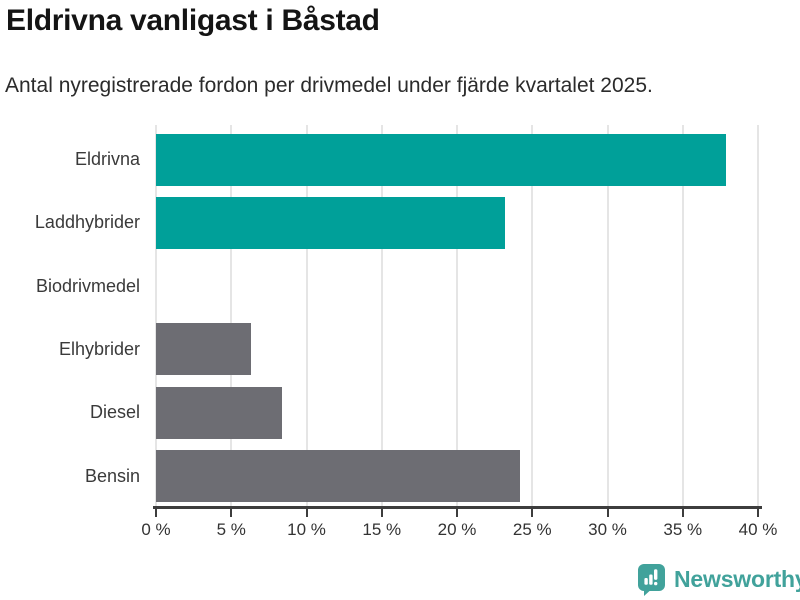  I want to click on bar-row-bensin, so click(457, 476).